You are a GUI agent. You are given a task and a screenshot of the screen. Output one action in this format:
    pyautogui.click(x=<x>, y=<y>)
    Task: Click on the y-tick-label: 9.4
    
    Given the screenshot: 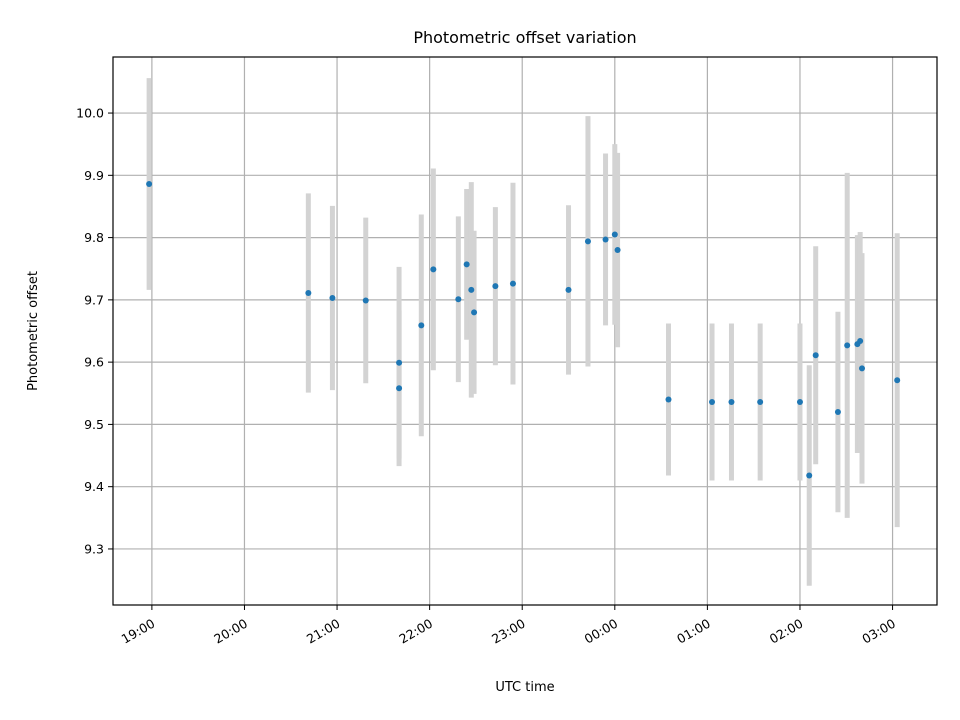 What is the action you would take?
    pyautogui.click(x=94, y=486)
    